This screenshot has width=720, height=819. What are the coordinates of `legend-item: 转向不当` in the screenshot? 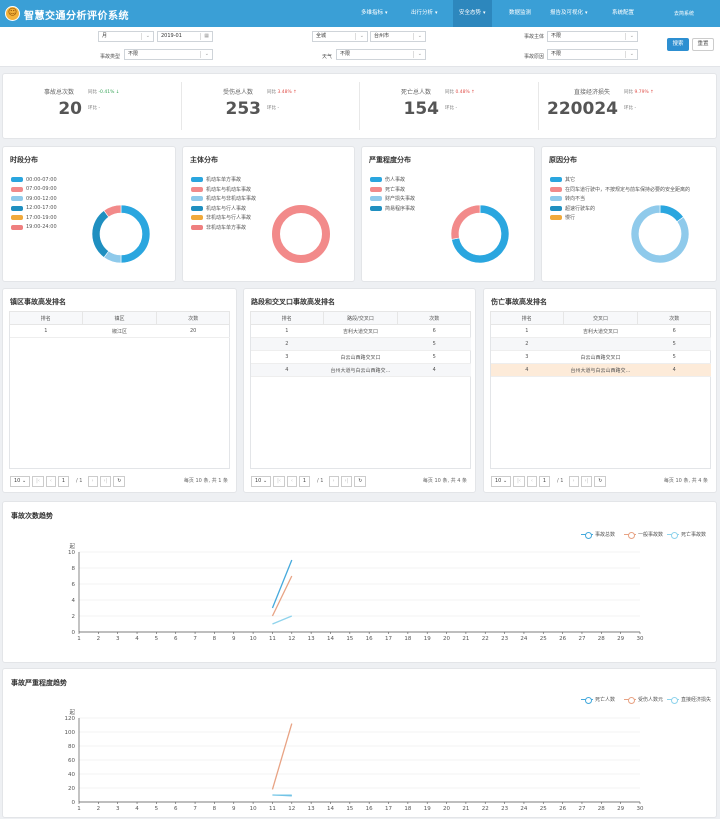 It's located at (620, 199).